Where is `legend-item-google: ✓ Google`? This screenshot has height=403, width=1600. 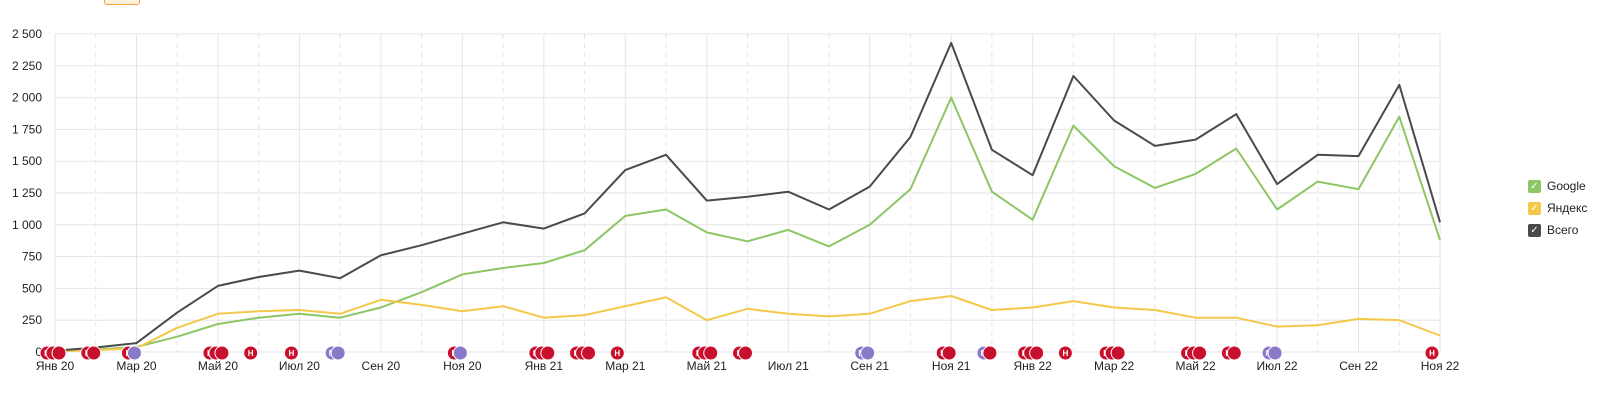
legend-item-google: ✓ Google is located at coordinates (1557, 186).